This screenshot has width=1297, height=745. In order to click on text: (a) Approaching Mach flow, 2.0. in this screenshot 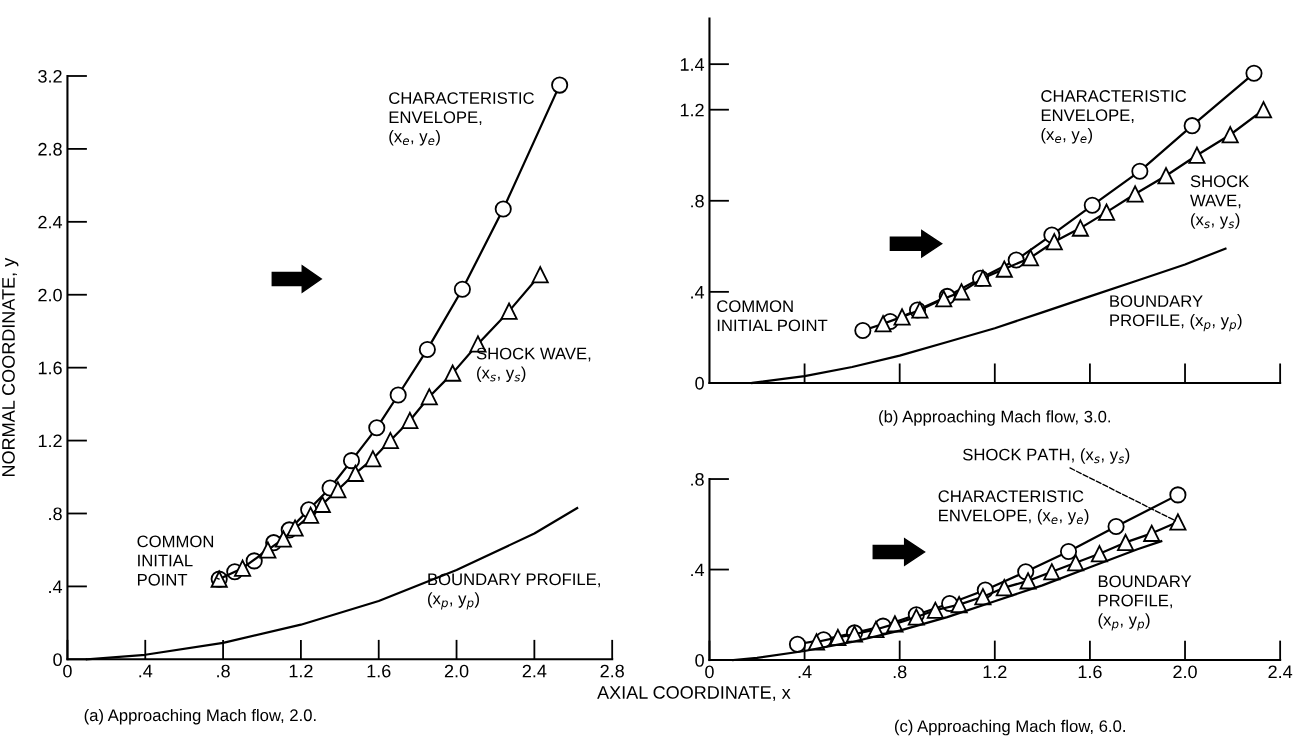, I will do `click(200, 716)`.